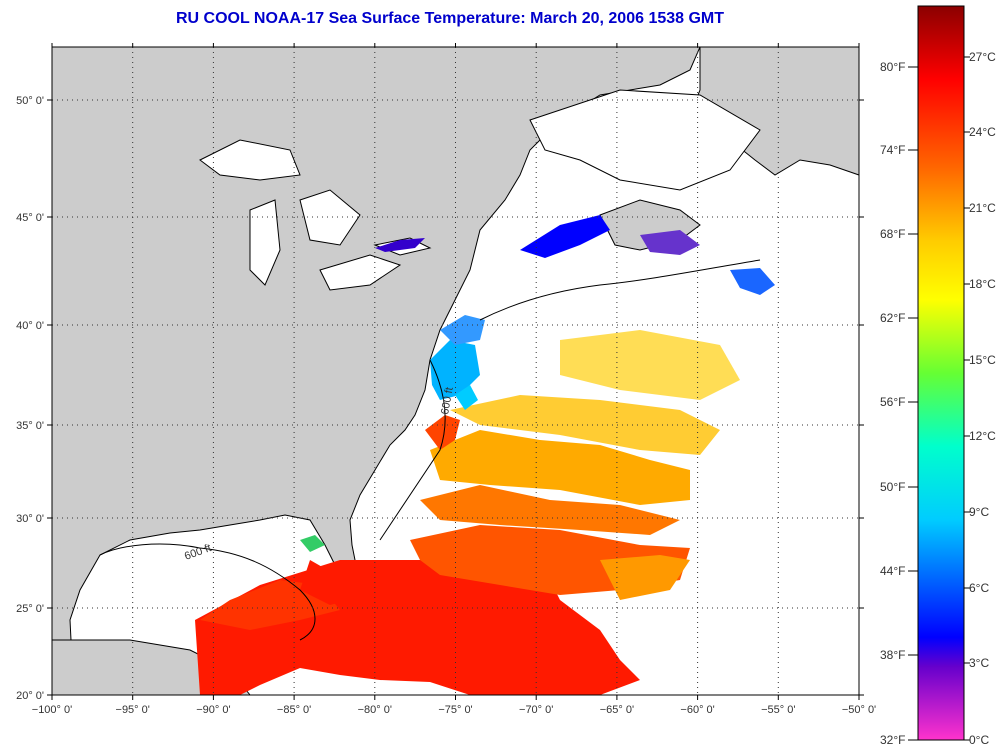 The width and height of the screenshot is (1008, 754). Describe the element at coordinates (30, 609) in the screenshot. I see `lat-tick-label: 25° 0'` at that location.